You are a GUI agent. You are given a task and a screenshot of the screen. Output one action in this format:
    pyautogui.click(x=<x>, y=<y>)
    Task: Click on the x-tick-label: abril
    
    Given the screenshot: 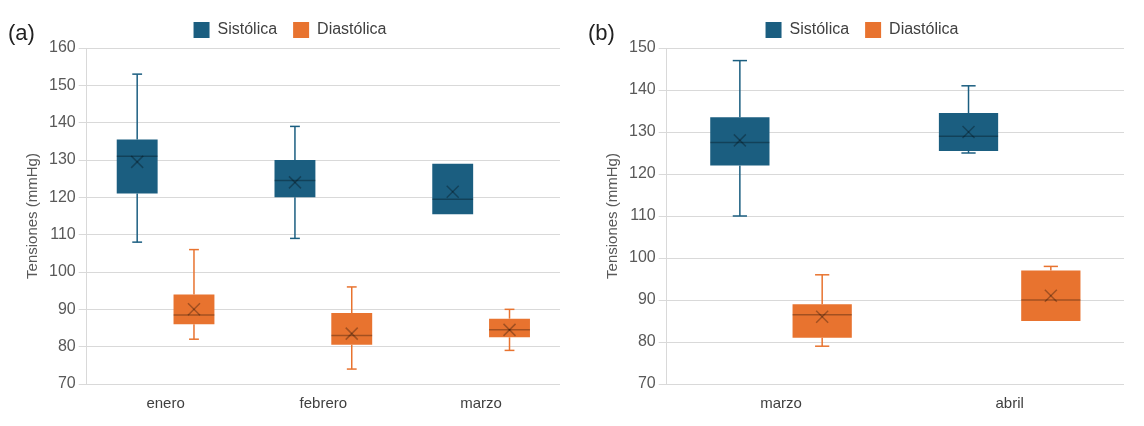 What is the action you would take?
    pyautogui.click(x=1009, y=403)
    